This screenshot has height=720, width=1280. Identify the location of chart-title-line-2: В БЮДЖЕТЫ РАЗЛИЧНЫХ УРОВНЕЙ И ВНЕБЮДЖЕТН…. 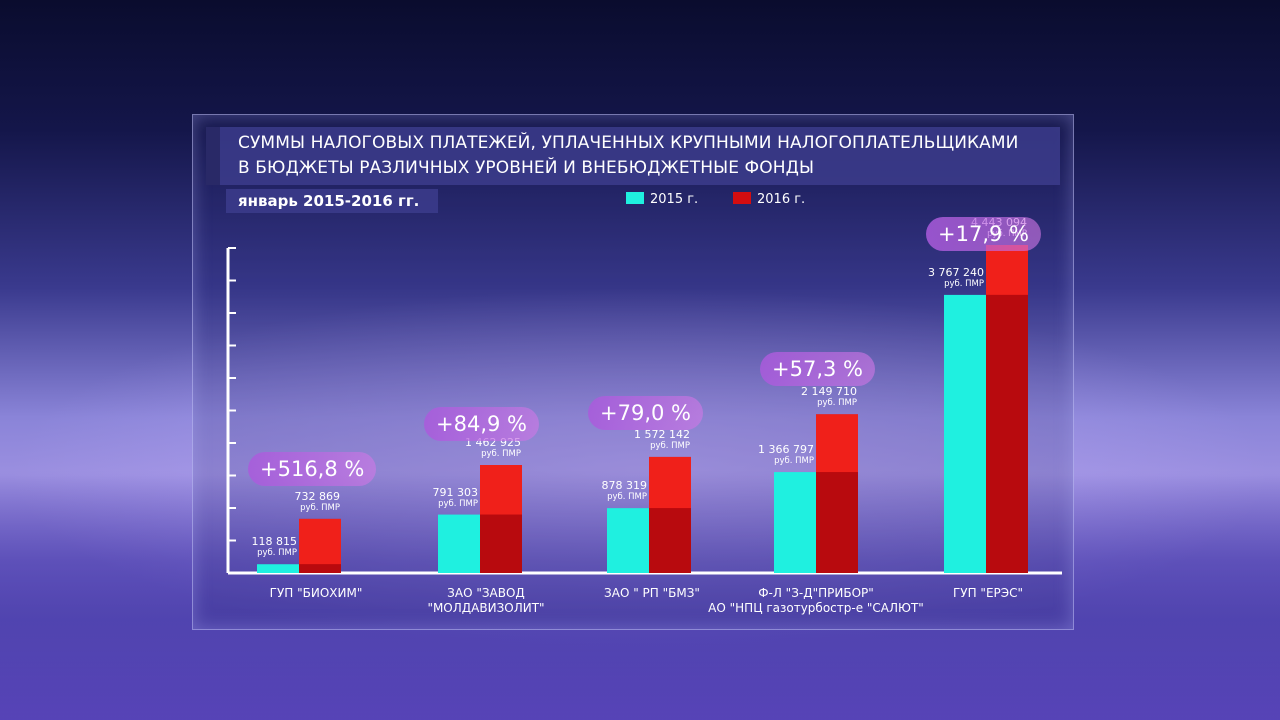
(526, 168).